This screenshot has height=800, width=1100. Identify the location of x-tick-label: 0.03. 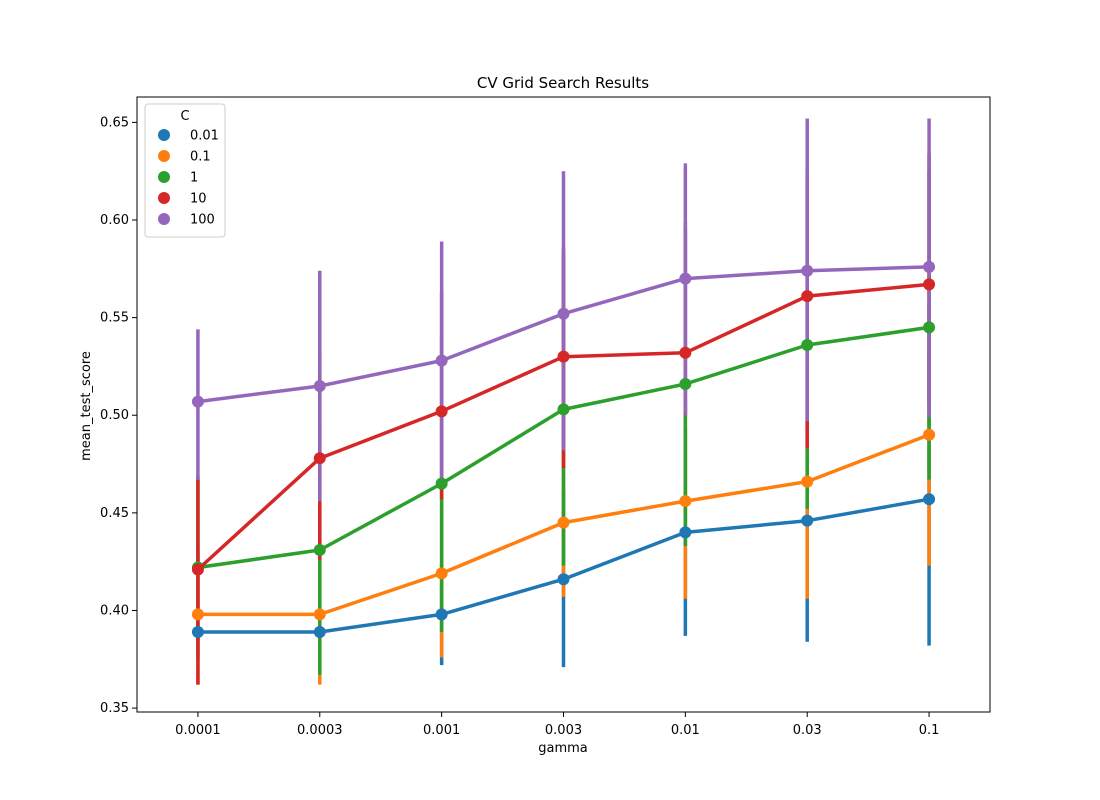
(807, 730).